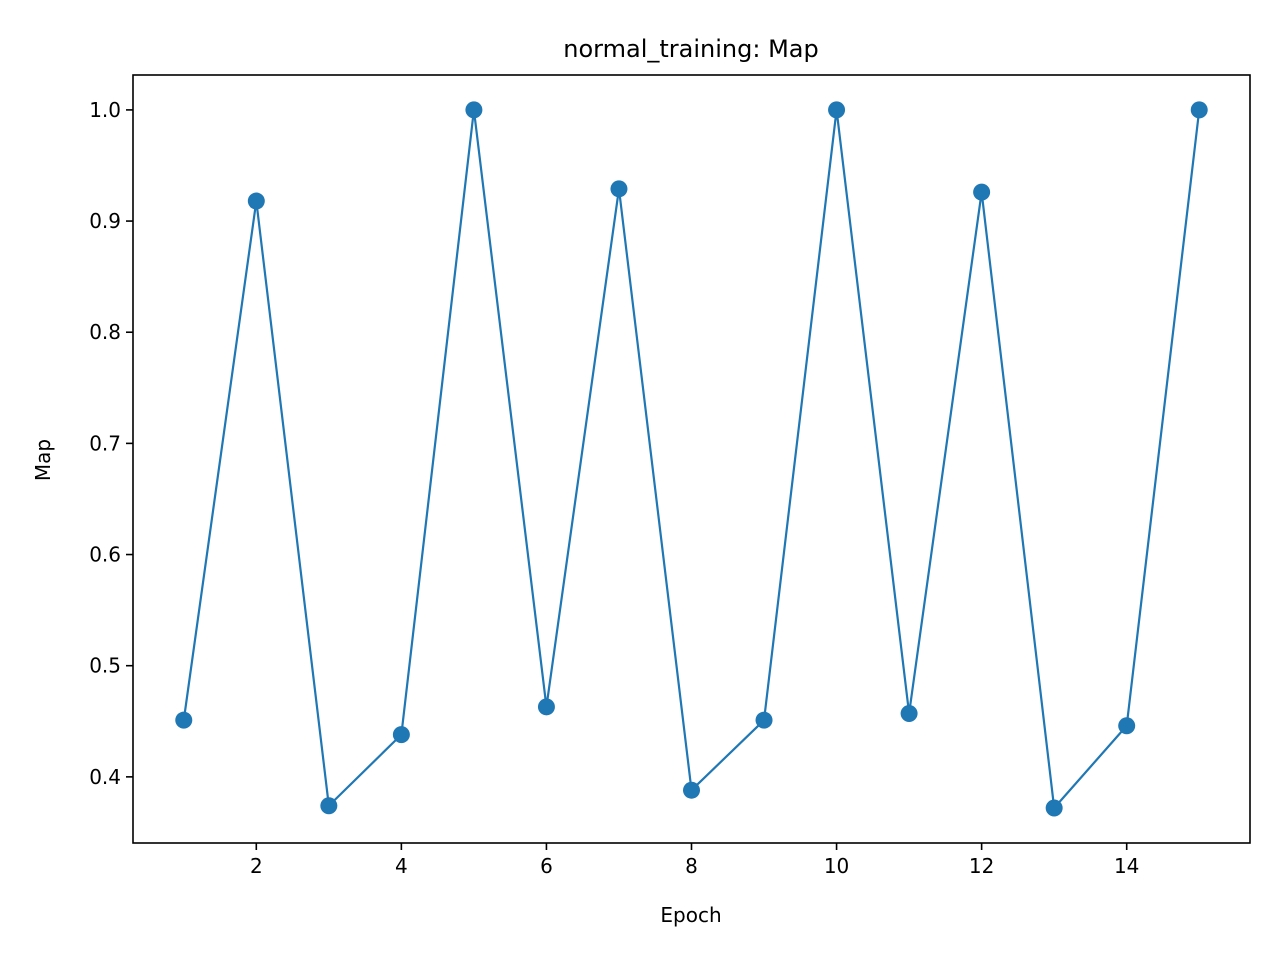  Describe the element at coordinates (981, 866) in the screenshot. I see `x-tick-label: 12` at that location.